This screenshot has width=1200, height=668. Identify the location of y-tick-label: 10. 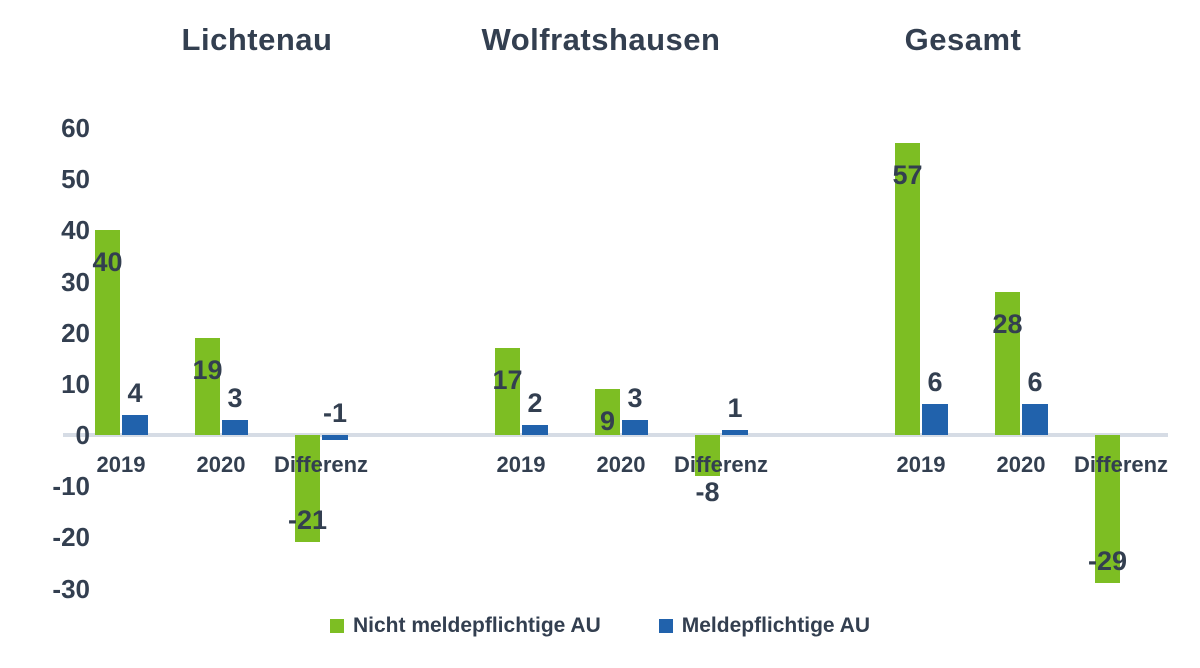
(75, 383).